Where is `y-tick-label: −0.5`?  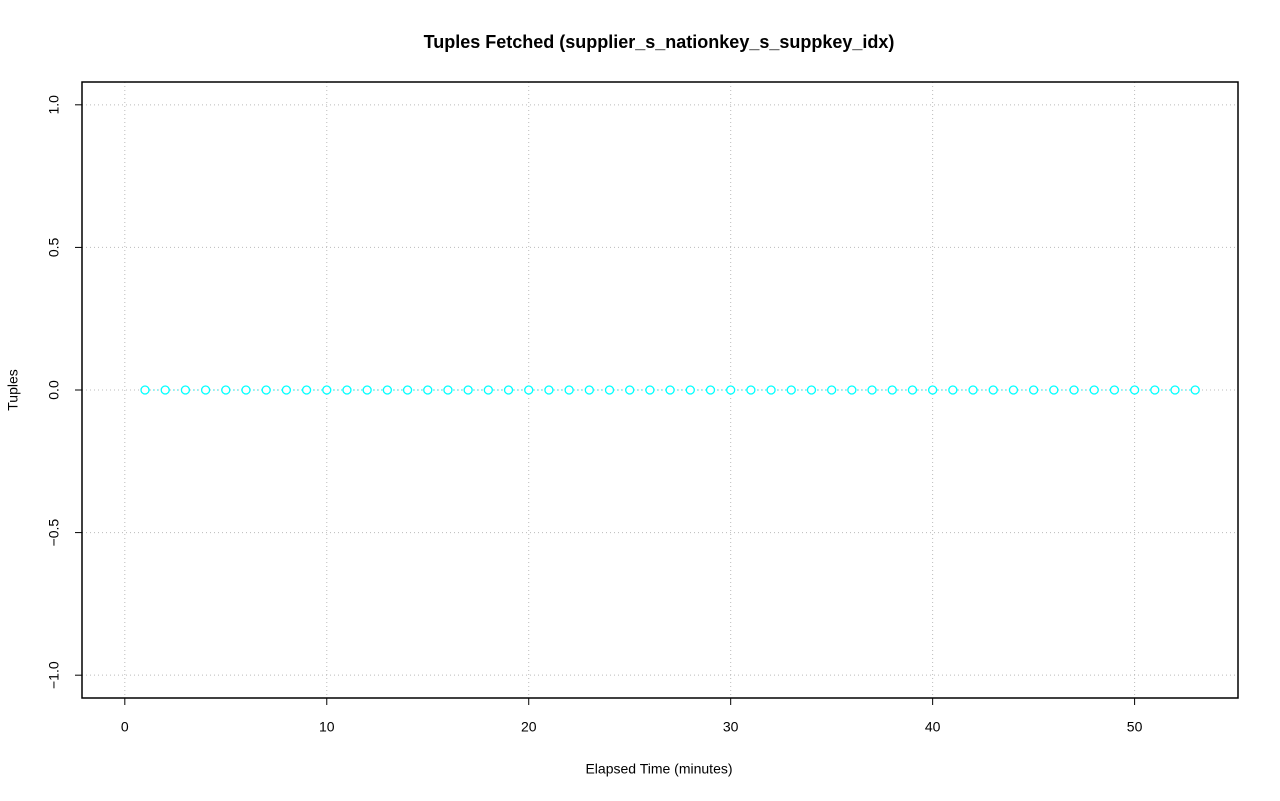 y-tick-label: −0.5 is located at coordinates (54, 533).